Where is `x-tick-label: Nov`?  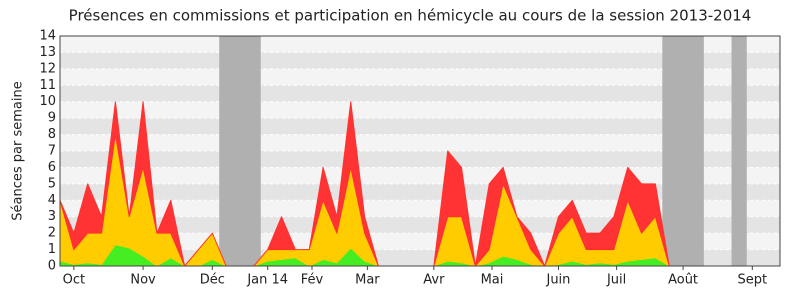
x-tick-label: Nov is located at coordinates (143, 280).